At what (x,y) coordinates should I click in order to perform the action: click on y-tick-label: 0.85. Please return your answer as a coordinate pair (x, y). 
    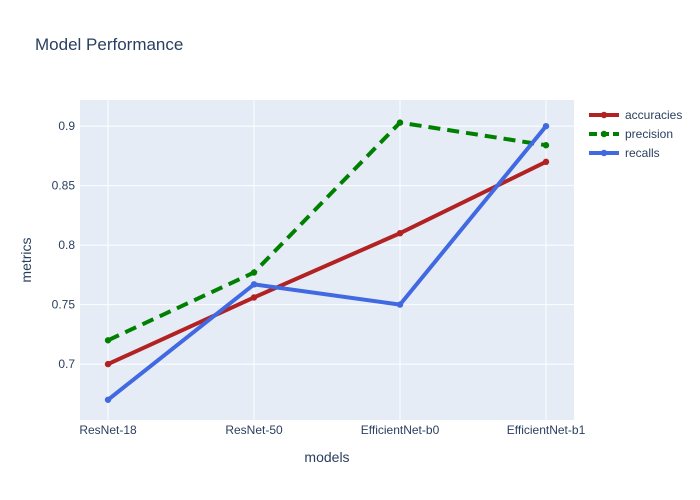
    Looking at the image, I should click on (64, 186).